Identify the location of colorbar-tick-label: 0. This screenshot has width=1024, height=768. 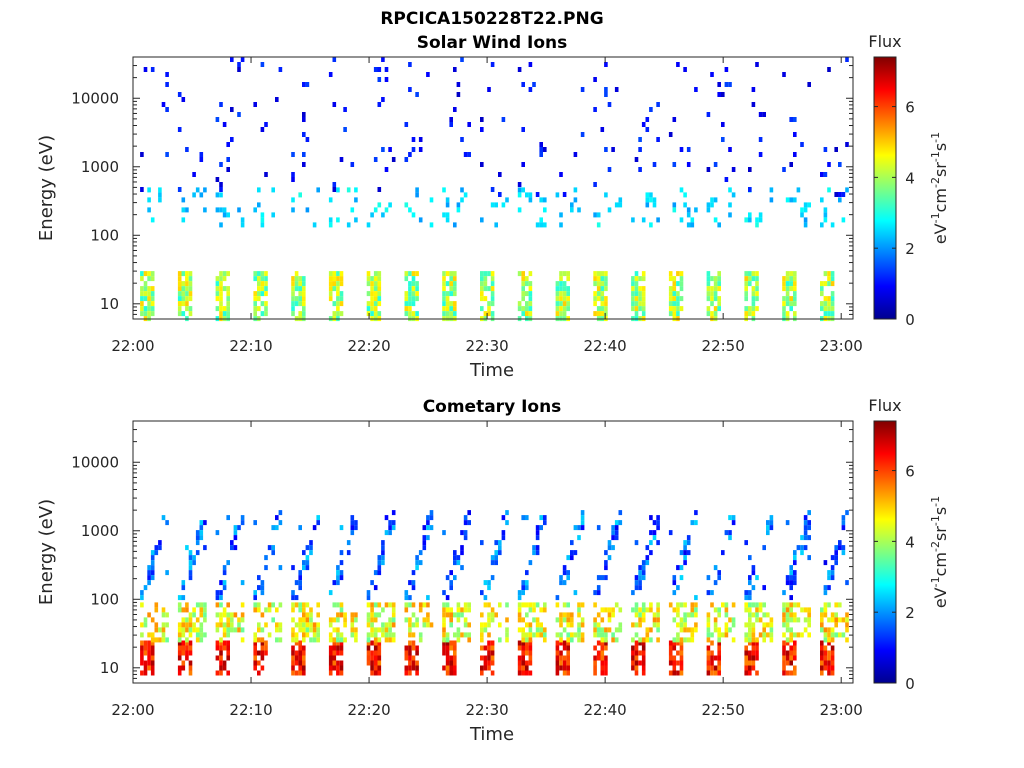
(910, 320).